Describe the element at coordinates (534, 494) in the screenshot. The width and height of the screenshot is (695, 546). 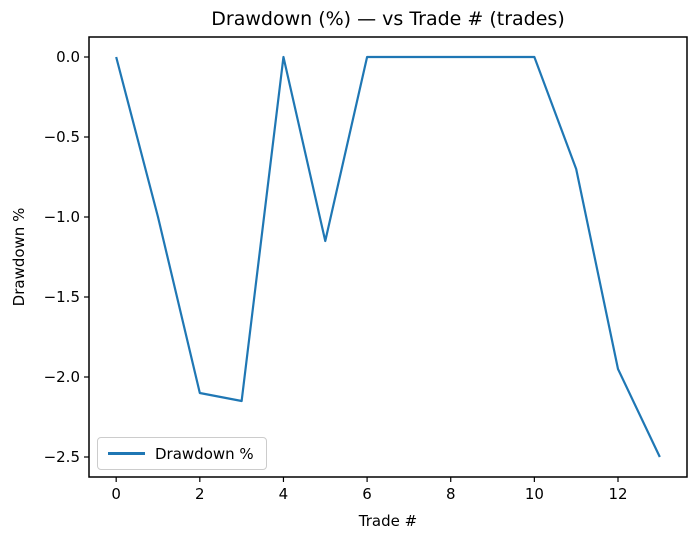
I see `x-tick-label: 10` at that location.